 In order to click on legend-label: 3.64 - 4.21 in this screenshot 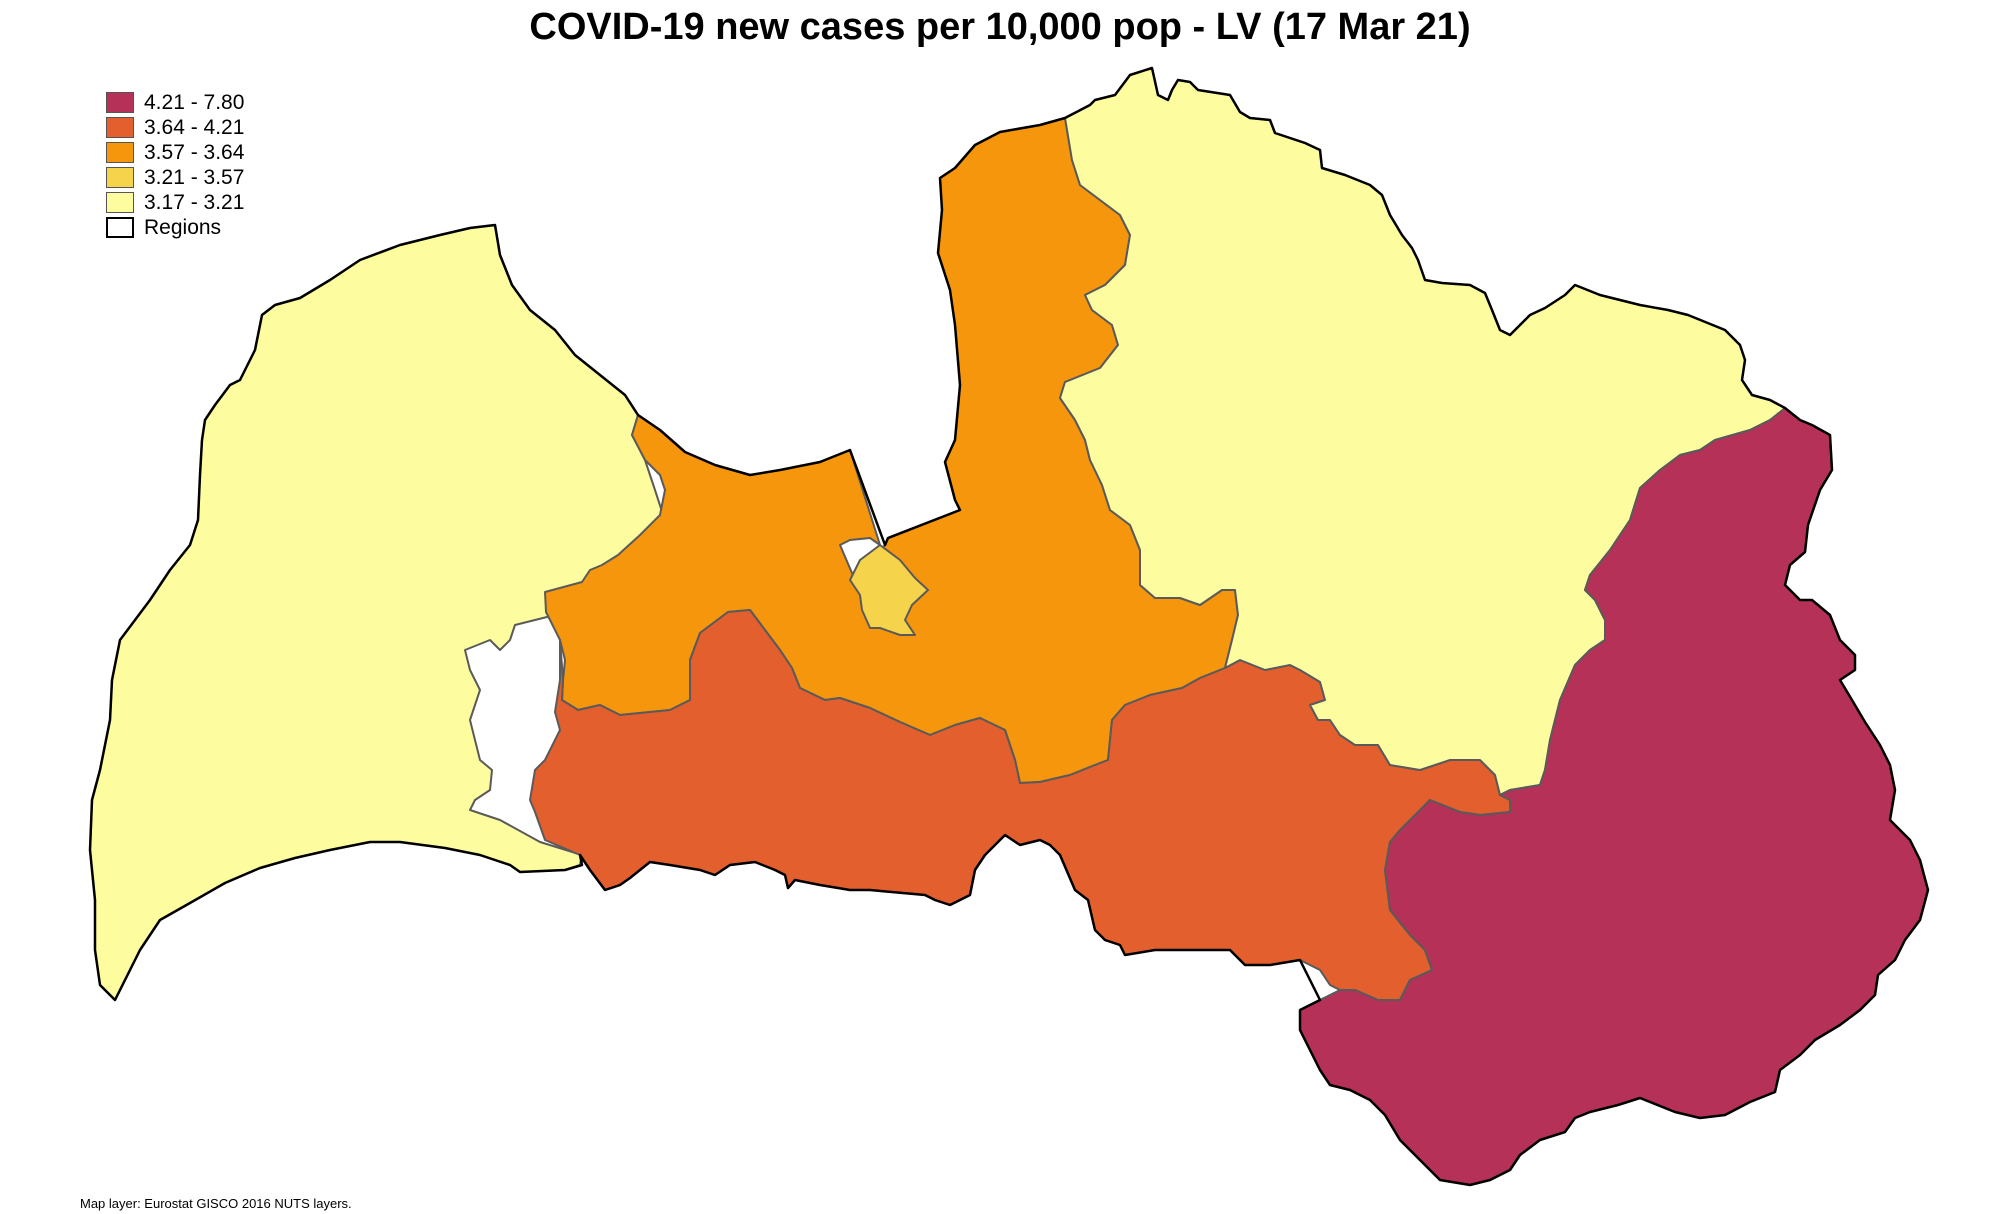, I will do `click(194, 127)`.